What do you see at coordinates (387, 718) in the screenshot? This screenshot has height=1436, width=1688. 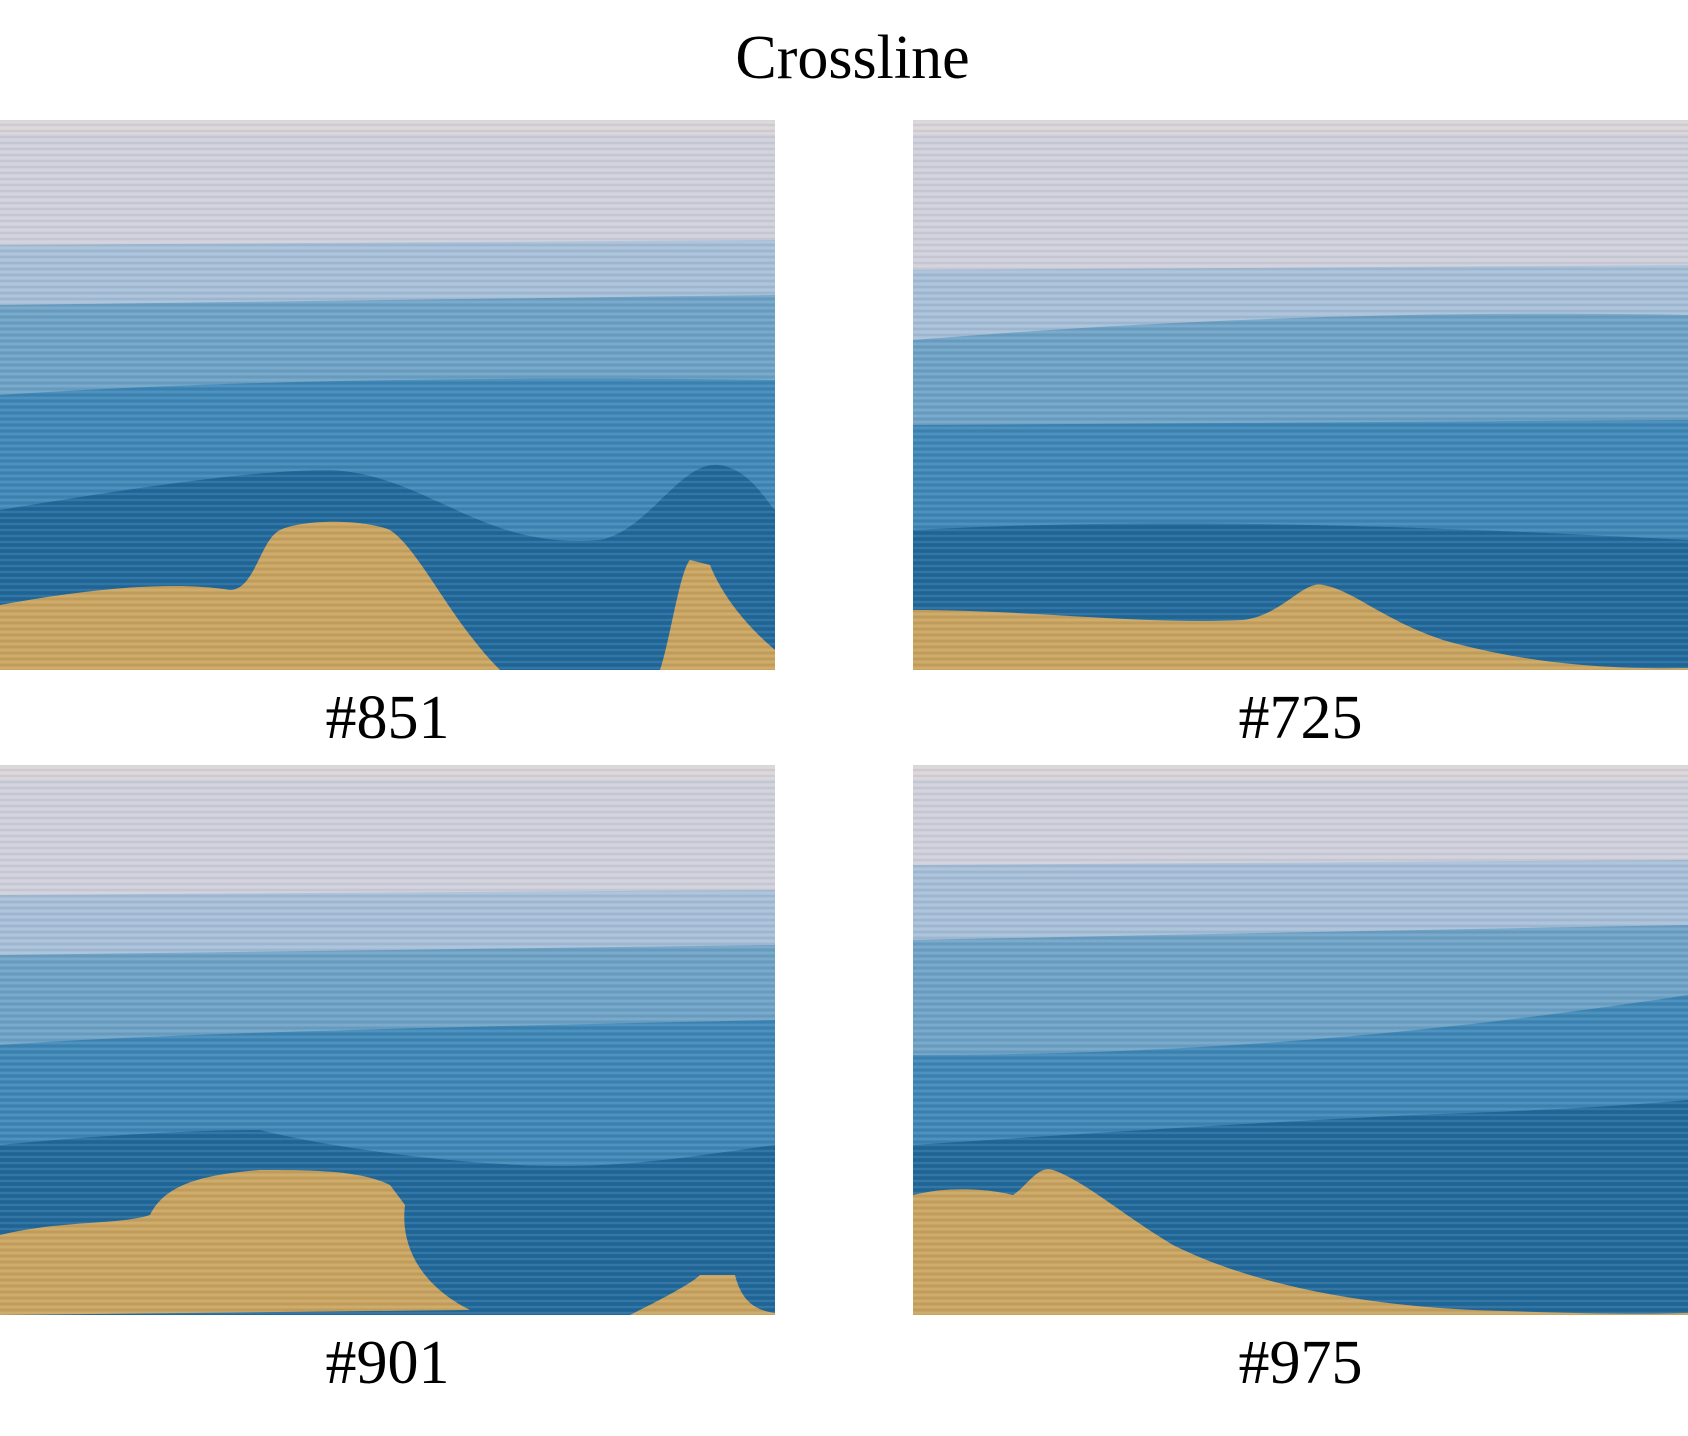 I see `panel-label-851: #851` at bounding box center [387, 718].